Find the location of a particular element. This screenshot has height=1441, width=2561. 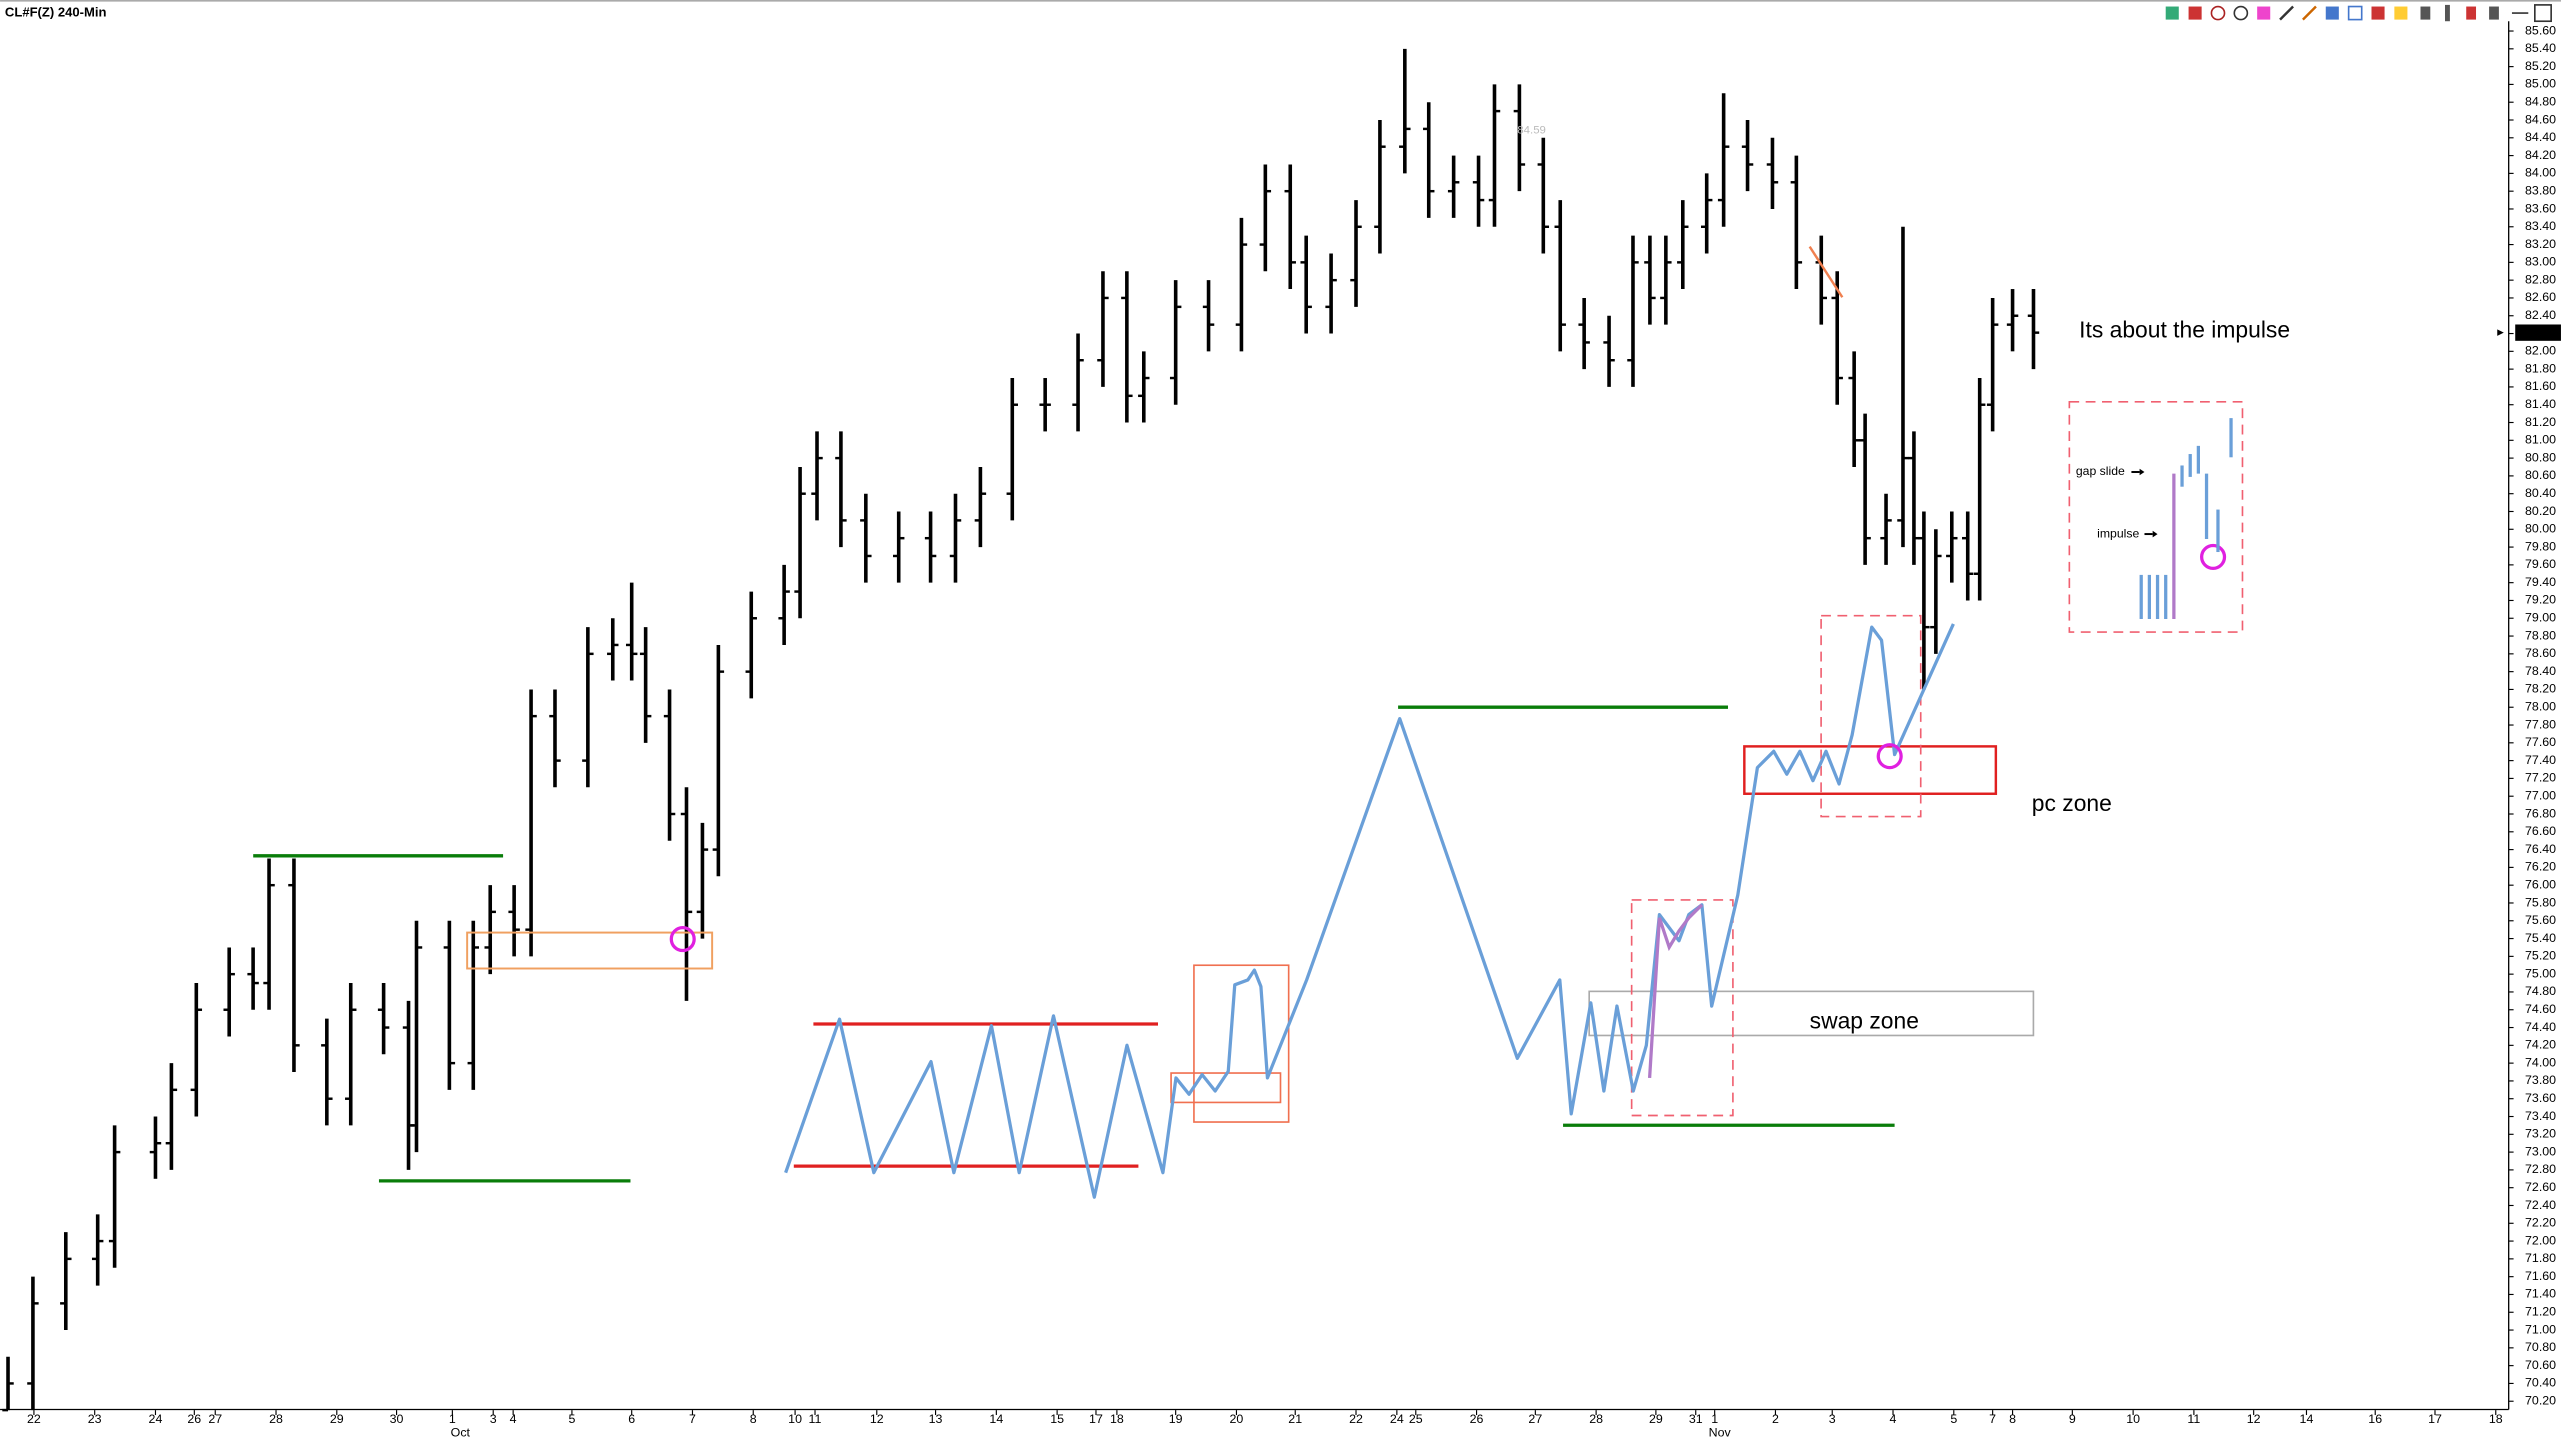

y-tick-label: 75.40 is located at coordinates (2540, 938).